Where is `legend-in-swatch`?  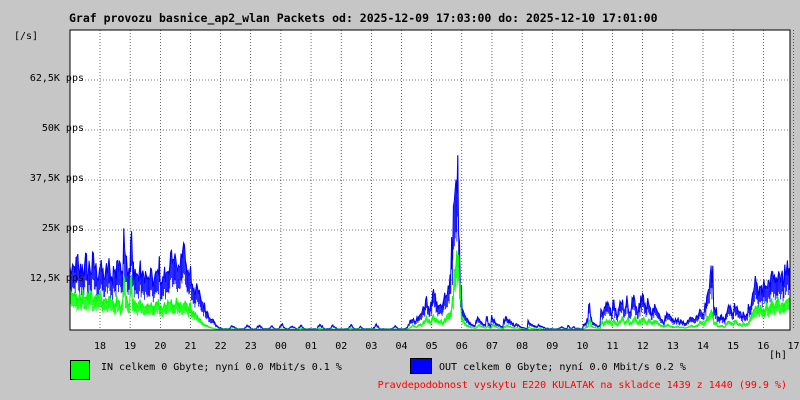 legend-in-swatch is located at coordinates (80, 370).